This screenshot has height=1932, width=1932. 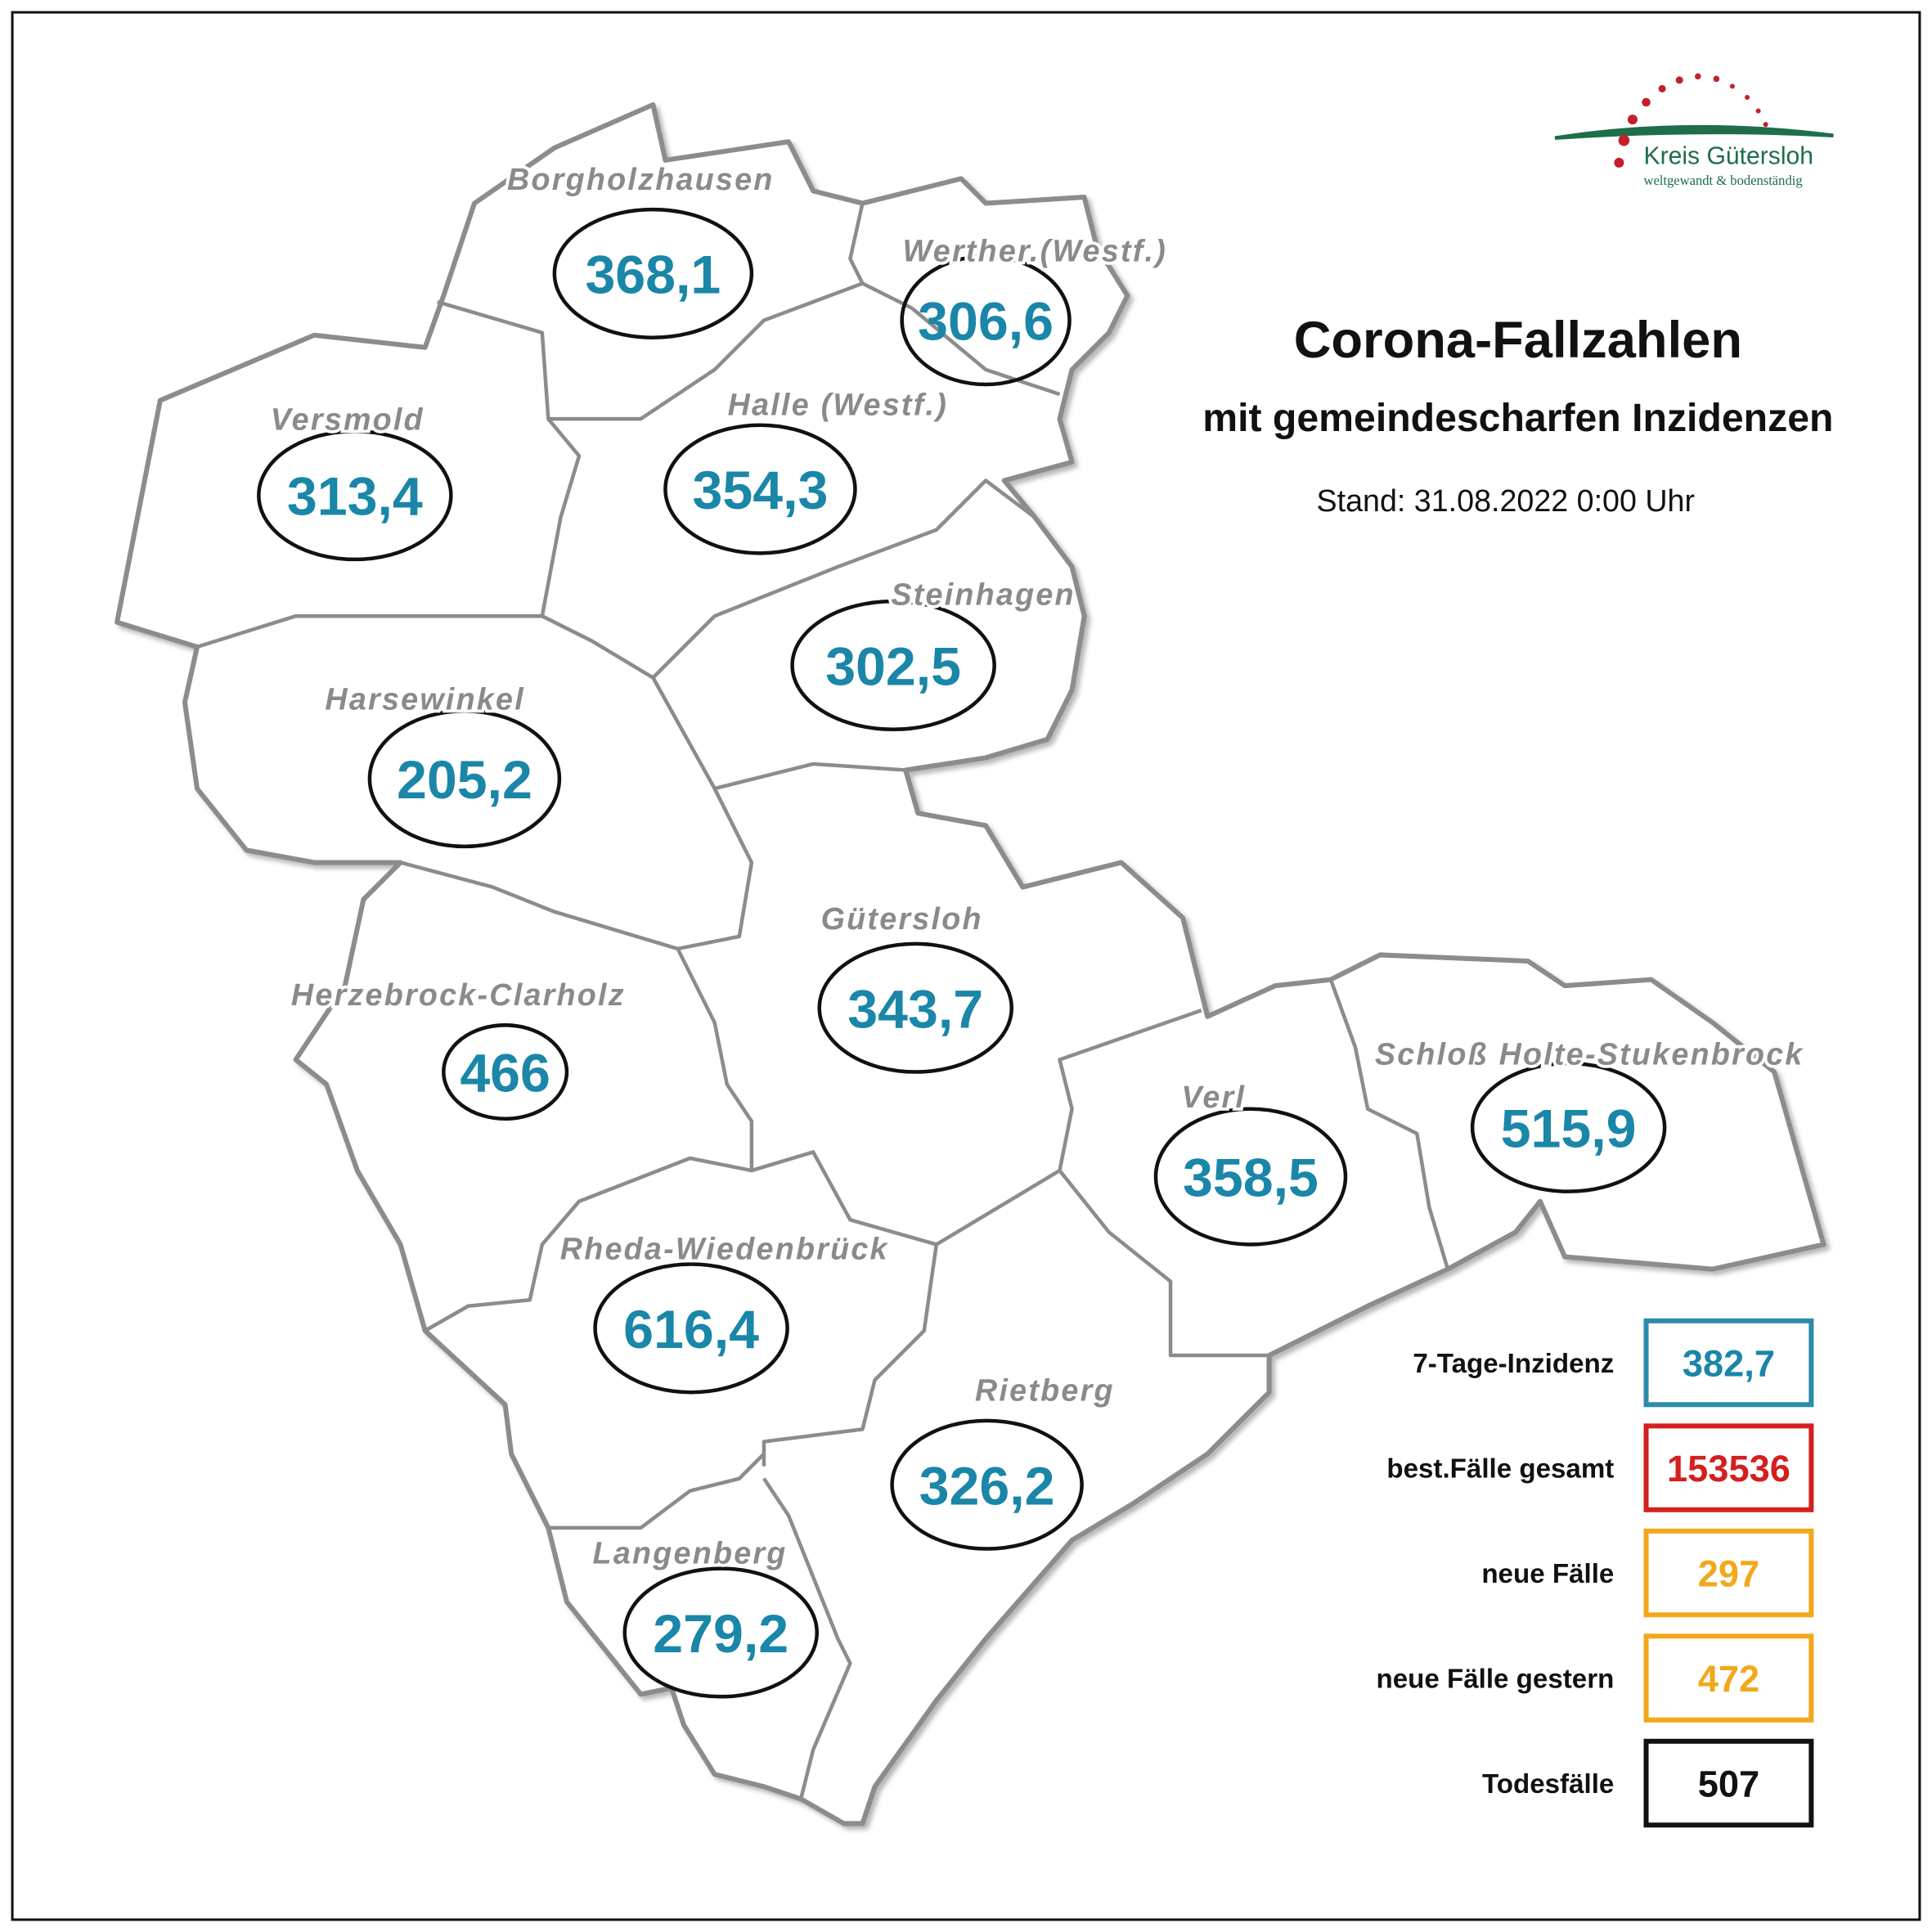 I want to click on municipality-value: 354,3, so click(x=761, y=491).